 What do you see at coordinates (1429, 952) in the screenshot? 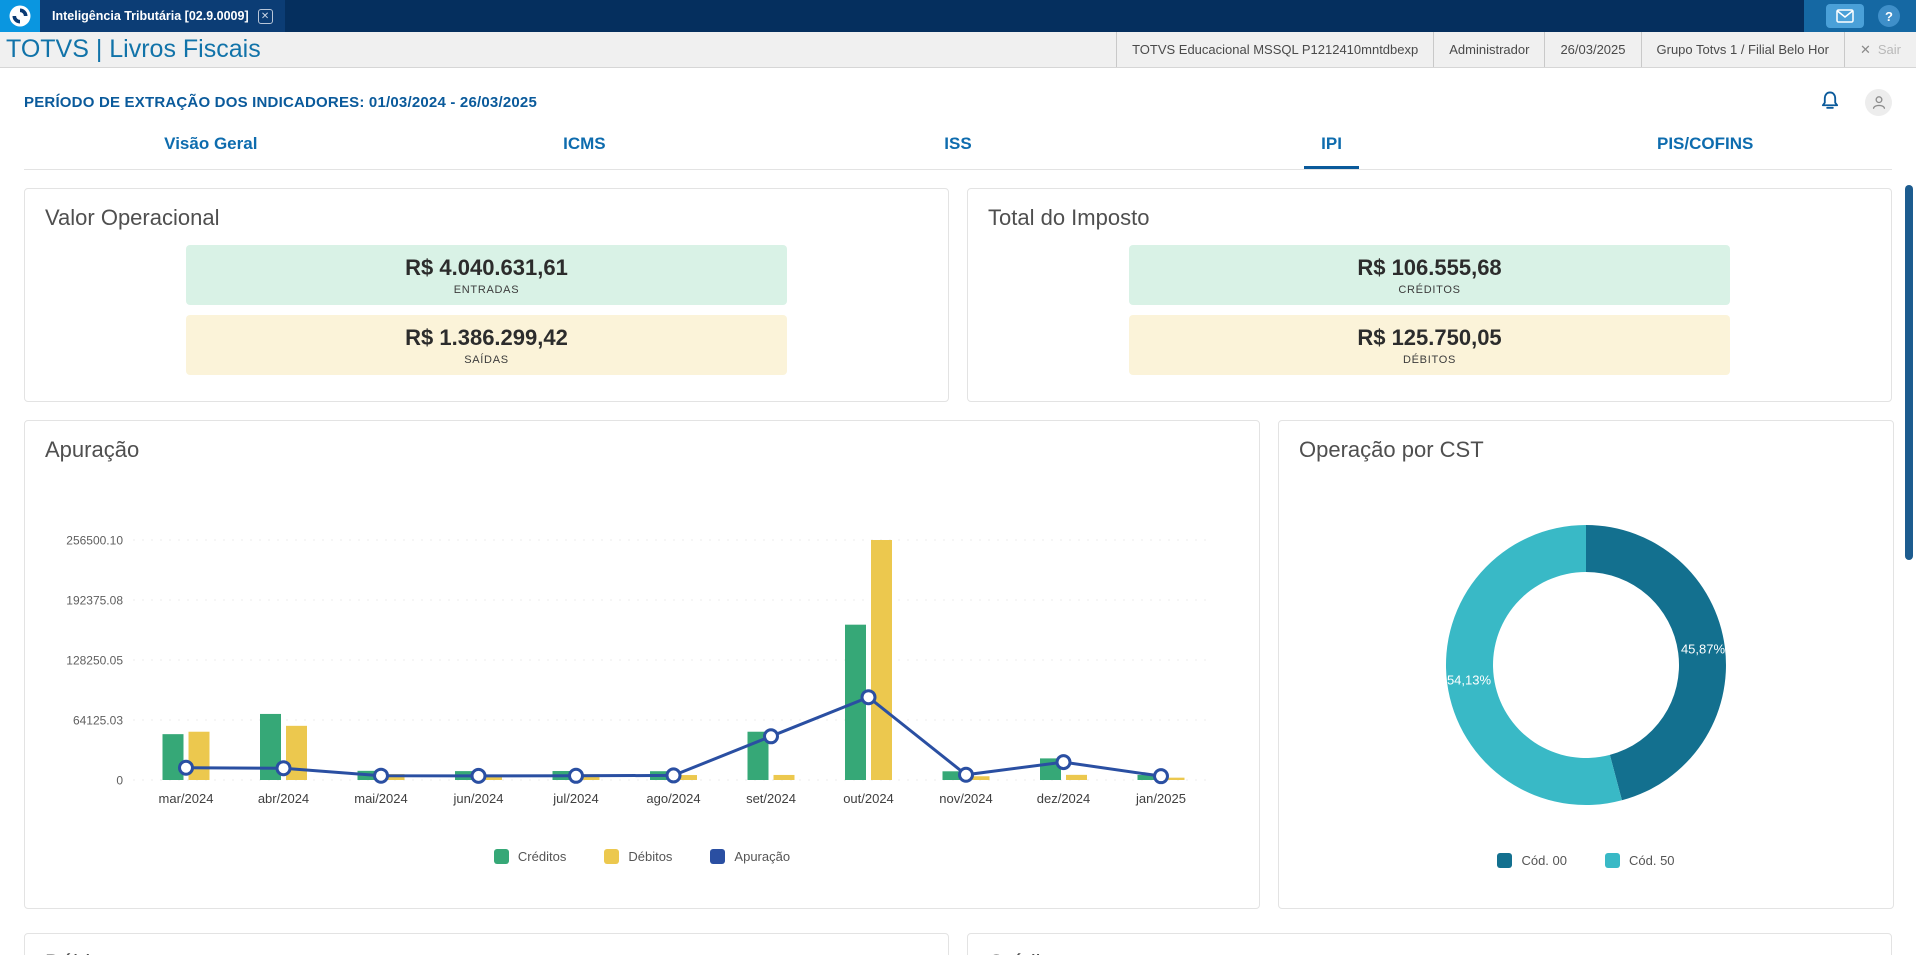
I see `card-head: Créditos ABRIR NO SMARTVIEW` at bounding box center [1429, 952].